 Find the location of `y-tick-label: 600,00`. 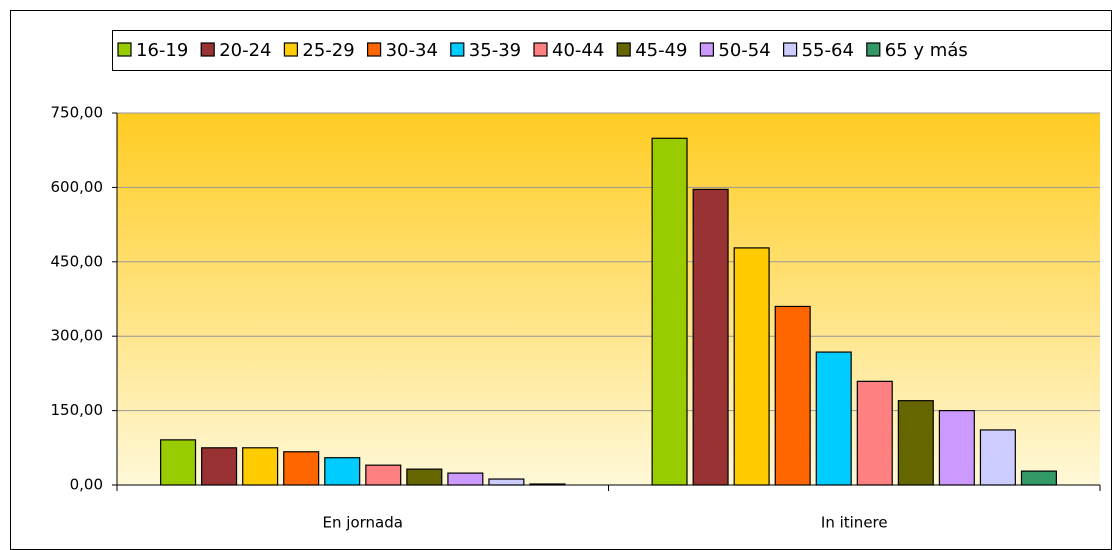

y-tick-label: 600,00 is located at coordinates (77, 187).